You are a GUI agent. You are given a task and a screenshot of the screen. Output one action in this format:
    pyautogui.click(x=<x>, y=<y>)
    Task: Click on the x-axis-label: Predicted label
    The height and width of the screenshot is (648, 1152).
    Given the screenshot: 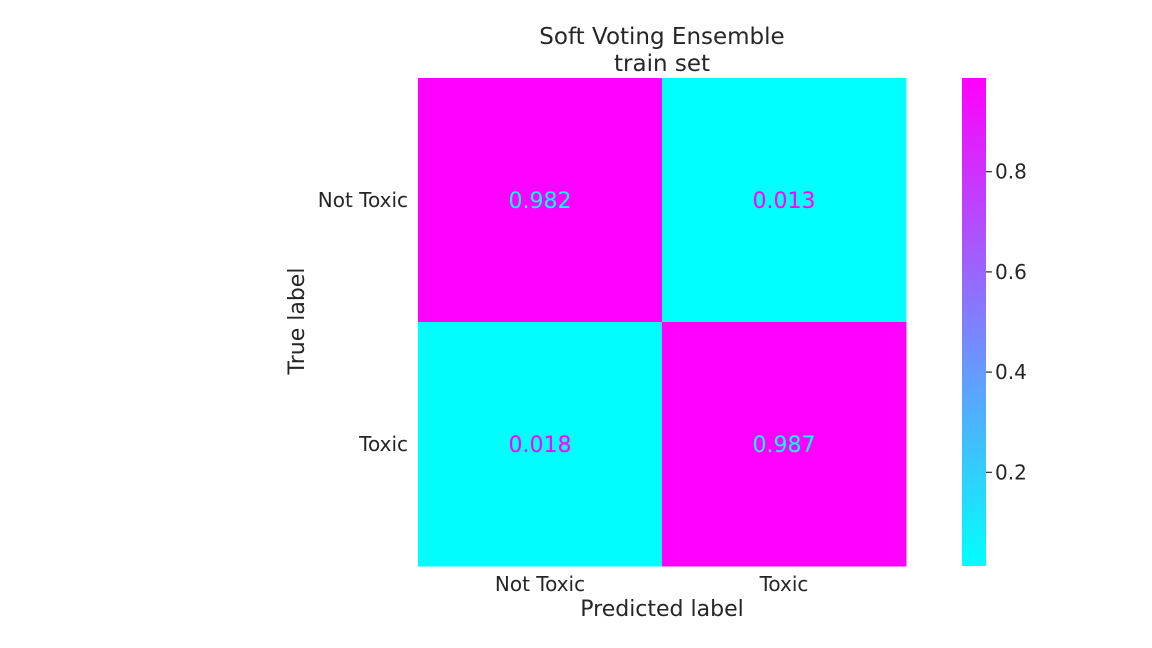 What is the action you would take?
    pyautogui.click(x=661, y=609)
    